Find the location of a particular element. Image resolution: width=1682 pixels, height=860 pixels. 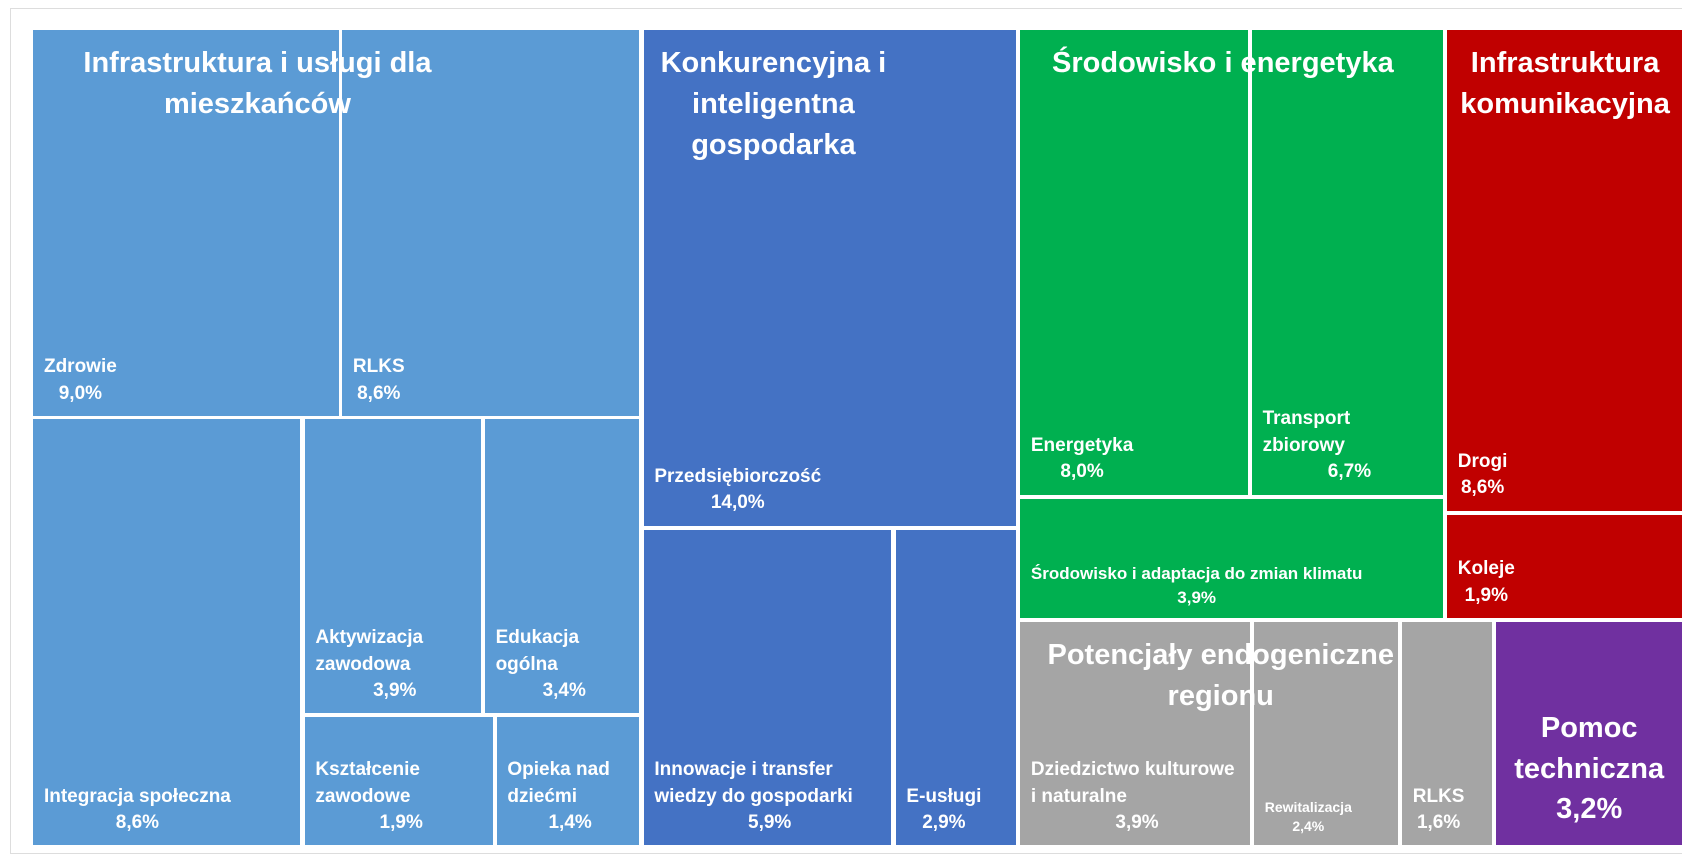

tile-value: 2,4% is located at coordinates (1308, 826).